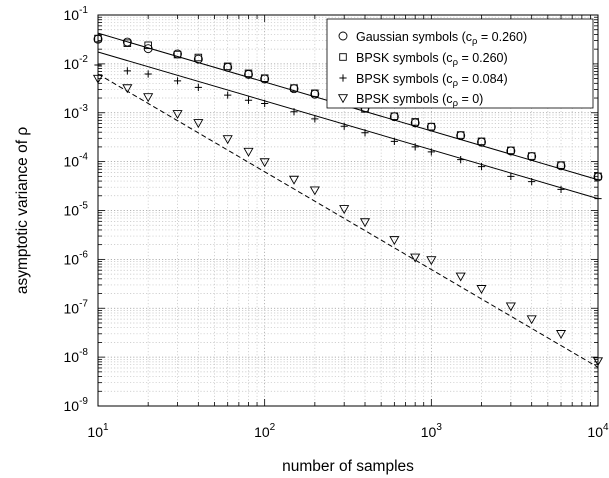 This screenshot has height=478, width=609. Describe the element at coordinates (441, 38) in the screenshot. I see `legend-label: Gaussian symbols (cρ = 0.260)` at that location.